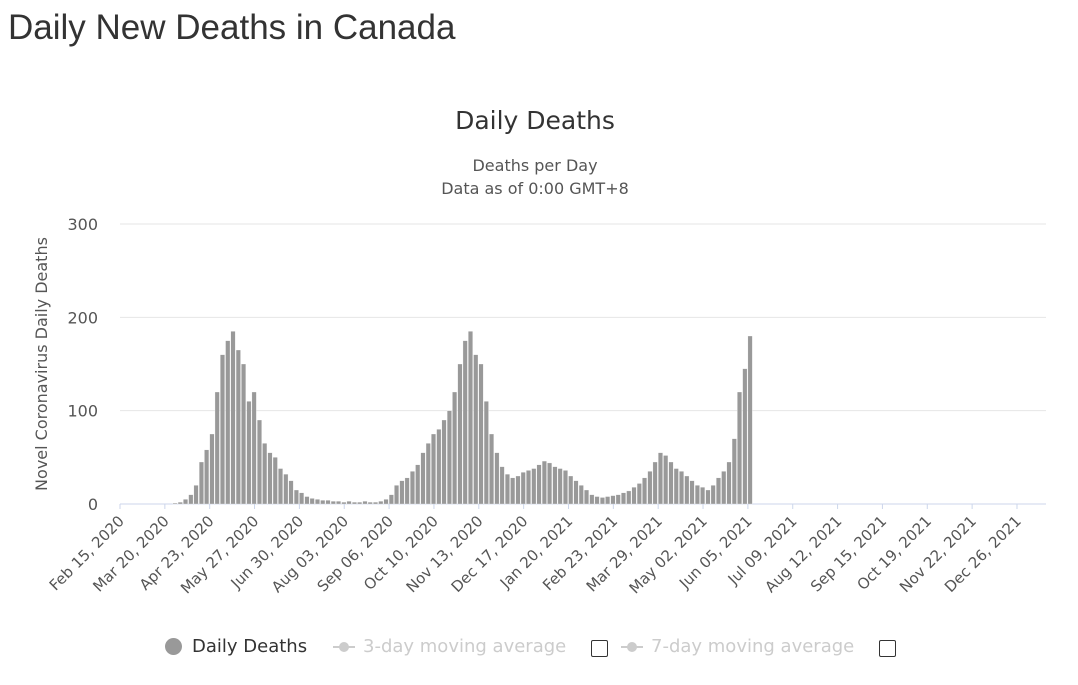 This screenshot has width=1078, height=685. Describe the element at coordinates (462, 418) in the screenshot. I see `bars-layer` at that location.